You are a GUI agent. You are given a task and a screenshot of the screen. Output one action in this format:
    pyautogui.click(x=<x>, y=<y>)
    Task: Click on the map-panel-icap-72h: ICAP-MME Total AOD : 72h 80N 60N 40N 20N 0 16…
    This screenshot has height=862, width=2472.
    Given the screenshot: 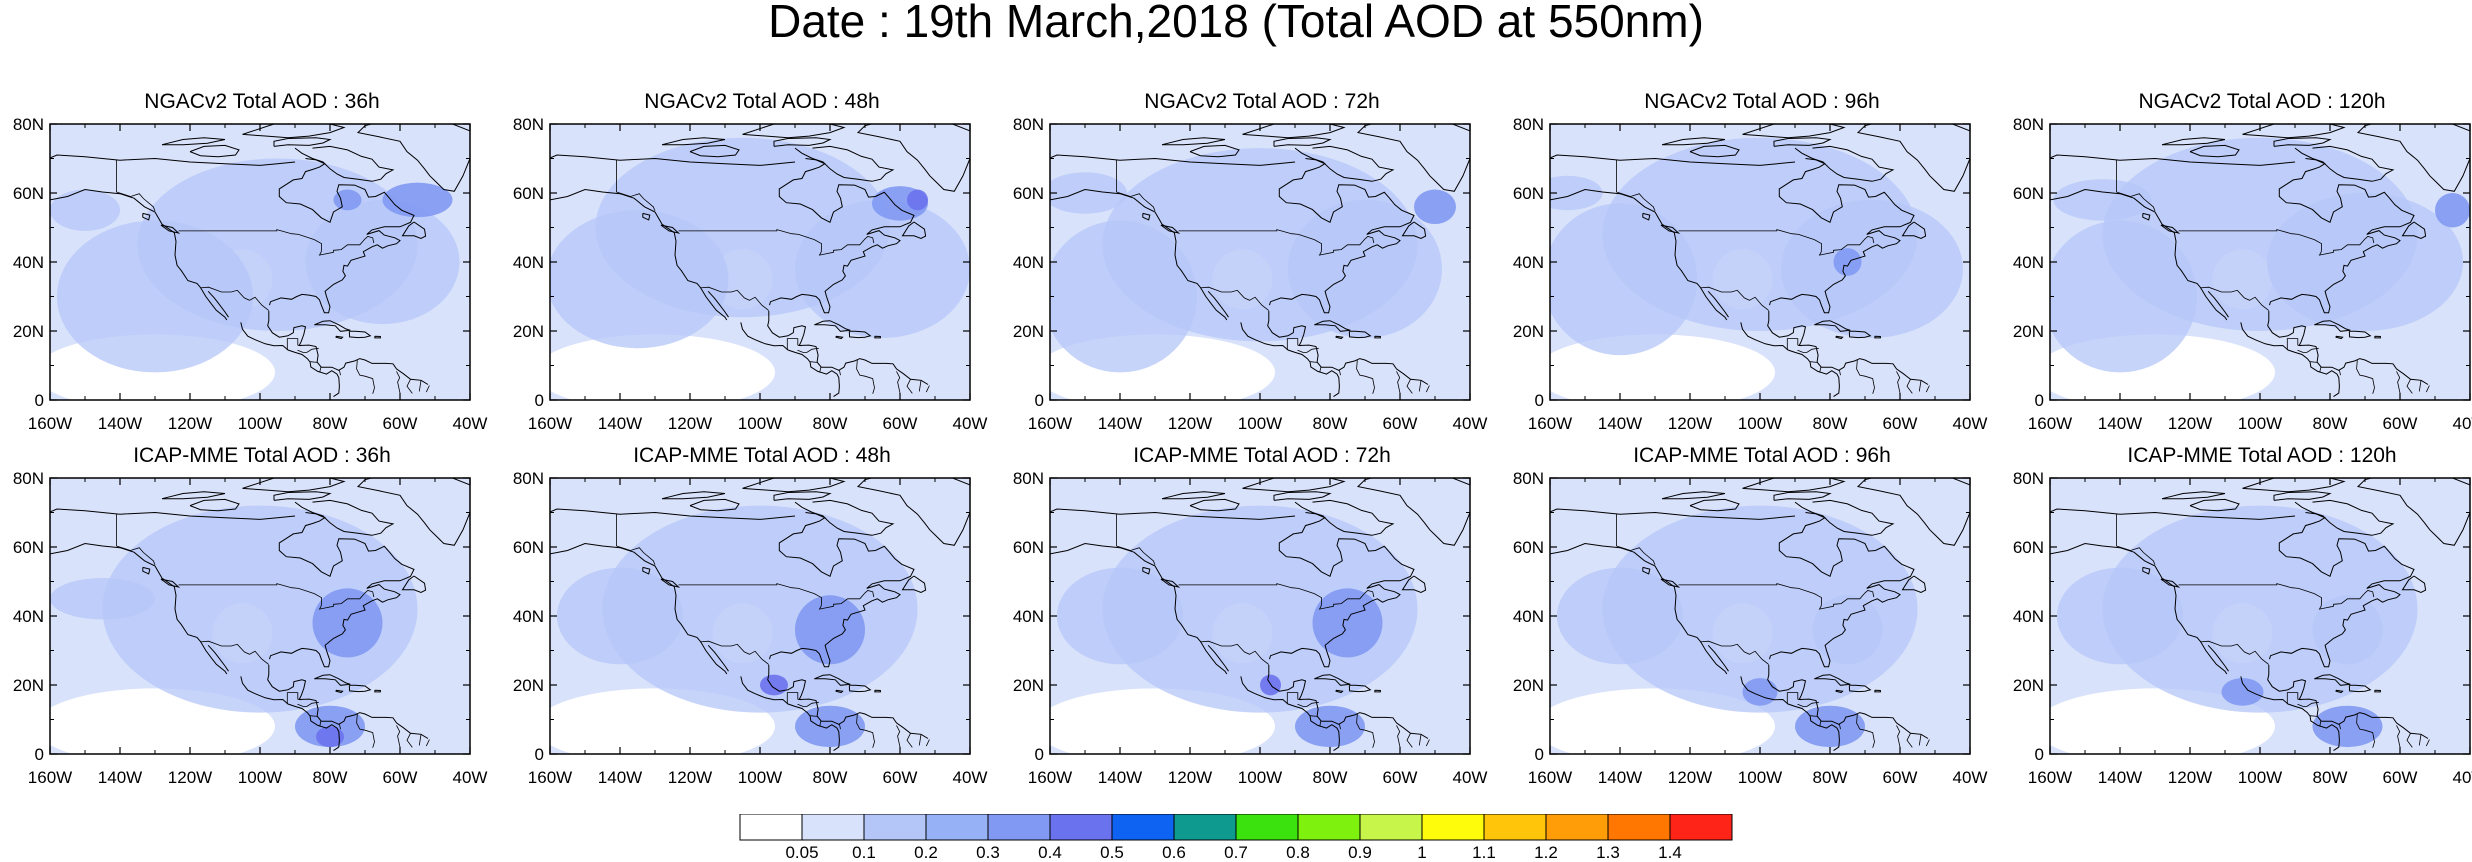 What is the action you would take?
    pyautogui.click(x=1260, y=622)
    